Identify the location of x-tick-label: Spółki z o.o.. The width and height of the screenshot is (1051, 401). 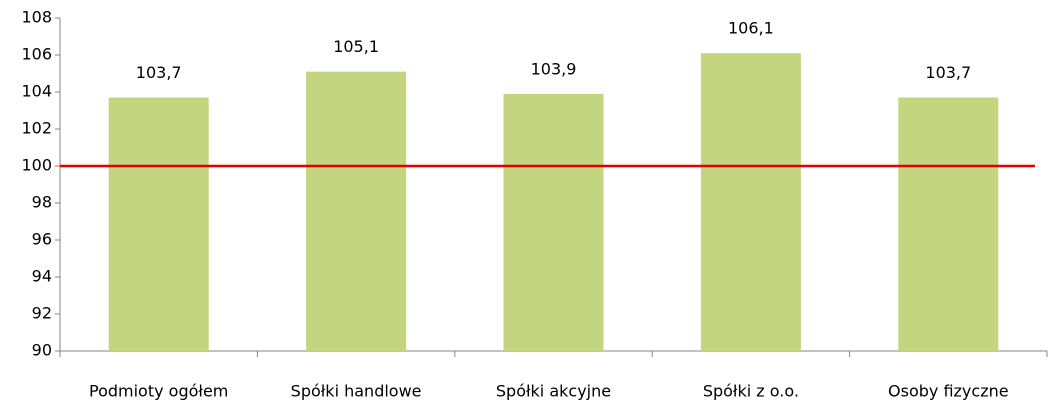
(751, 391).